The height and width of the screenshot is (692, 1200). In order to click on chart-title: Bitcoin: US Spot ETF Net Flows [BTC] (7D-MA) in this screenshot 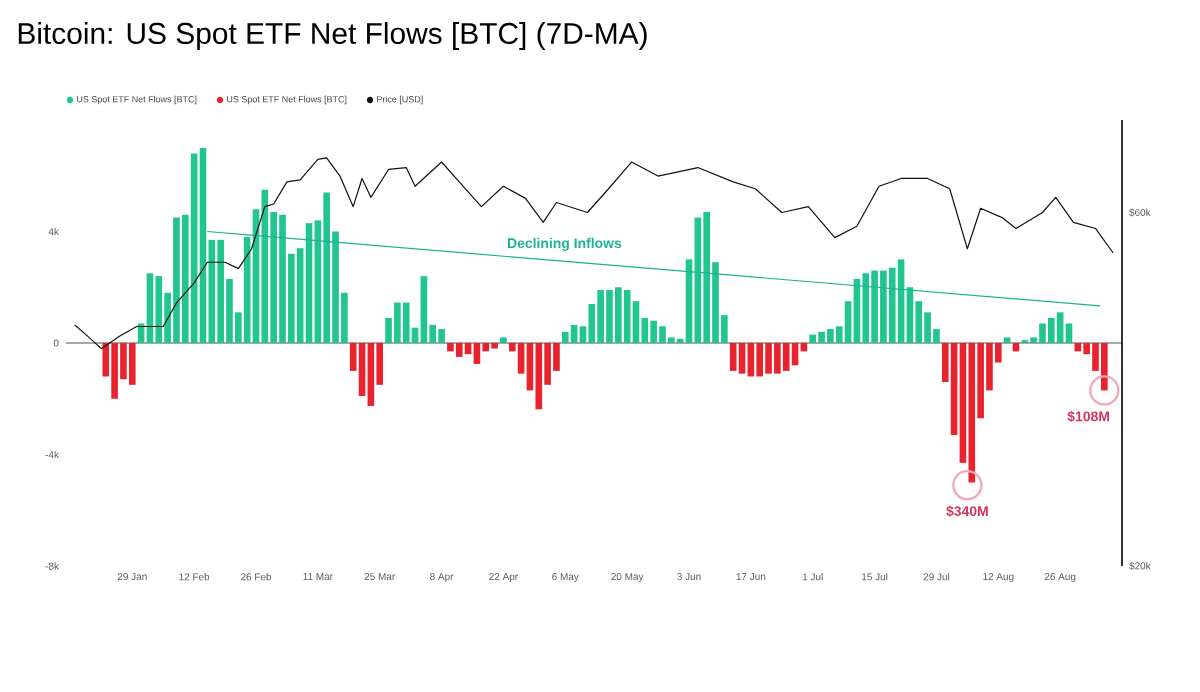, I will do `click(332, 36)`.